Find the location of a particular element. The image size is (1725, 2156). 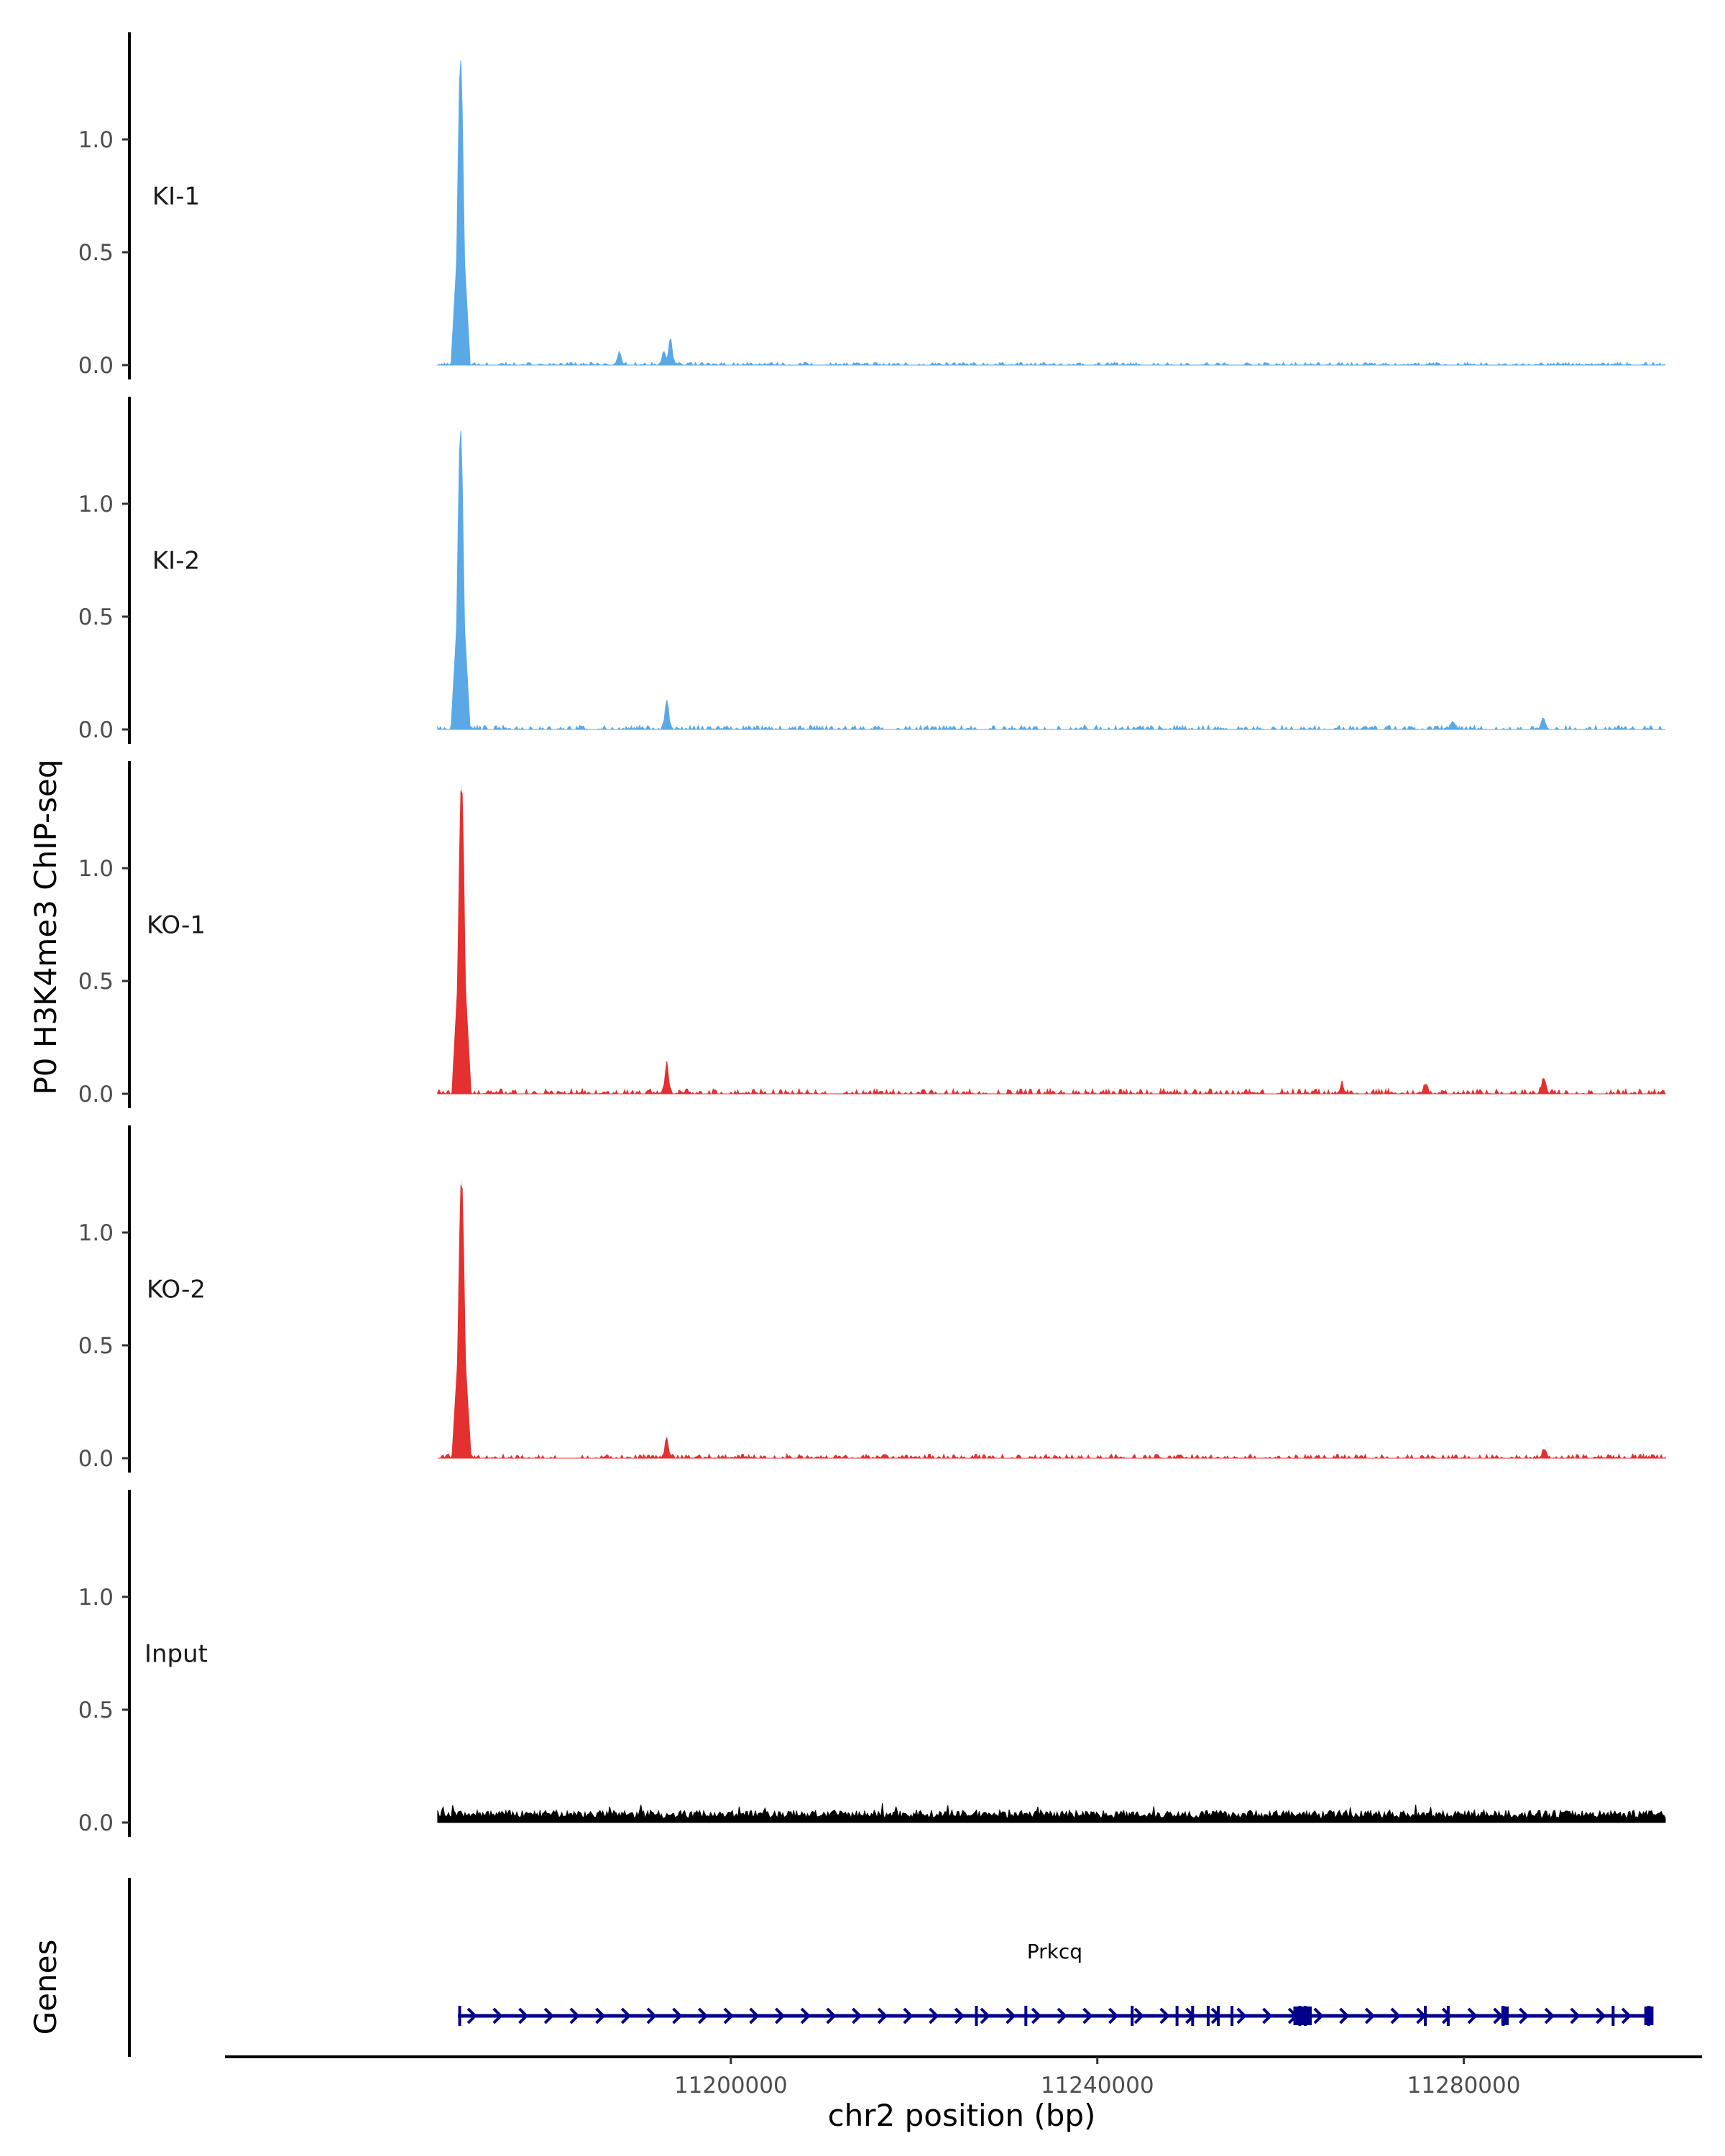

x-axis-title: chr2 position (bp) is located at coordinates (962, 2115).